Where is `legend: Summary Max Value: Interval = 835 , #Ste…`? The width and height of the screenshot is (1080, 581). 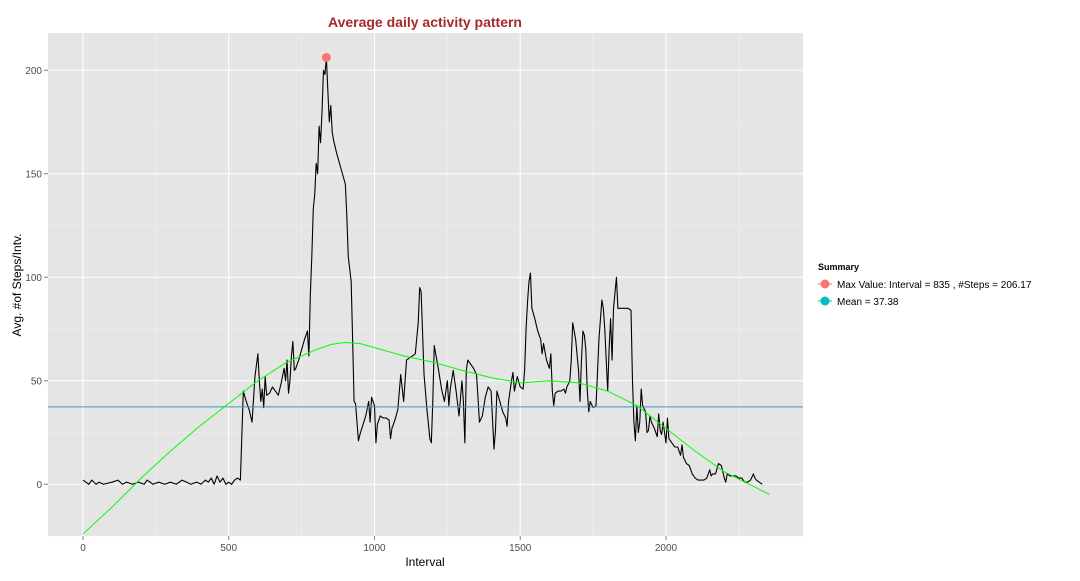
legend: Summary Max Value: Interval = 835 , #Ste… is located at coordinates (925, 285).